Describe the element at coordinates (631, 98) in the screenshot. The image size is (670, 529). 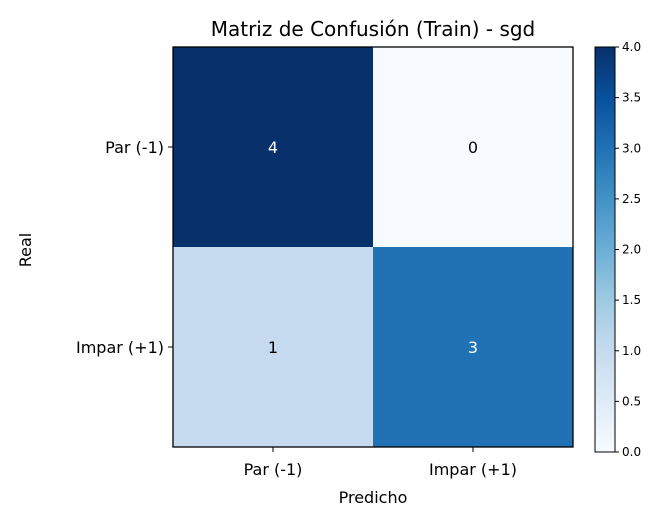
I see `colorbar-tick-label: 3.5` at that location.